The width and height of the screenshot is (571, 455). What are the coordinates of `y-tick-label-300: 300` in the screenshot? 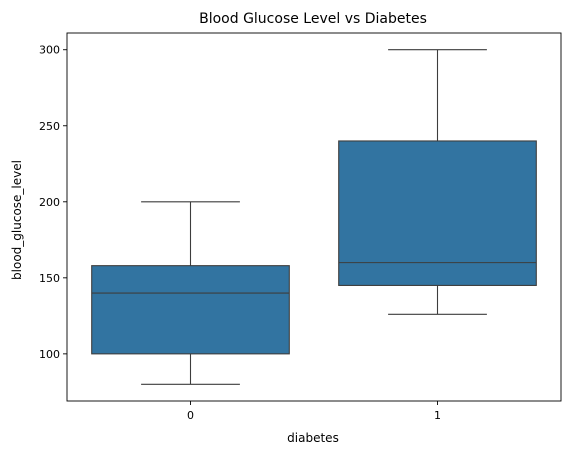 It's located at (49, 50).